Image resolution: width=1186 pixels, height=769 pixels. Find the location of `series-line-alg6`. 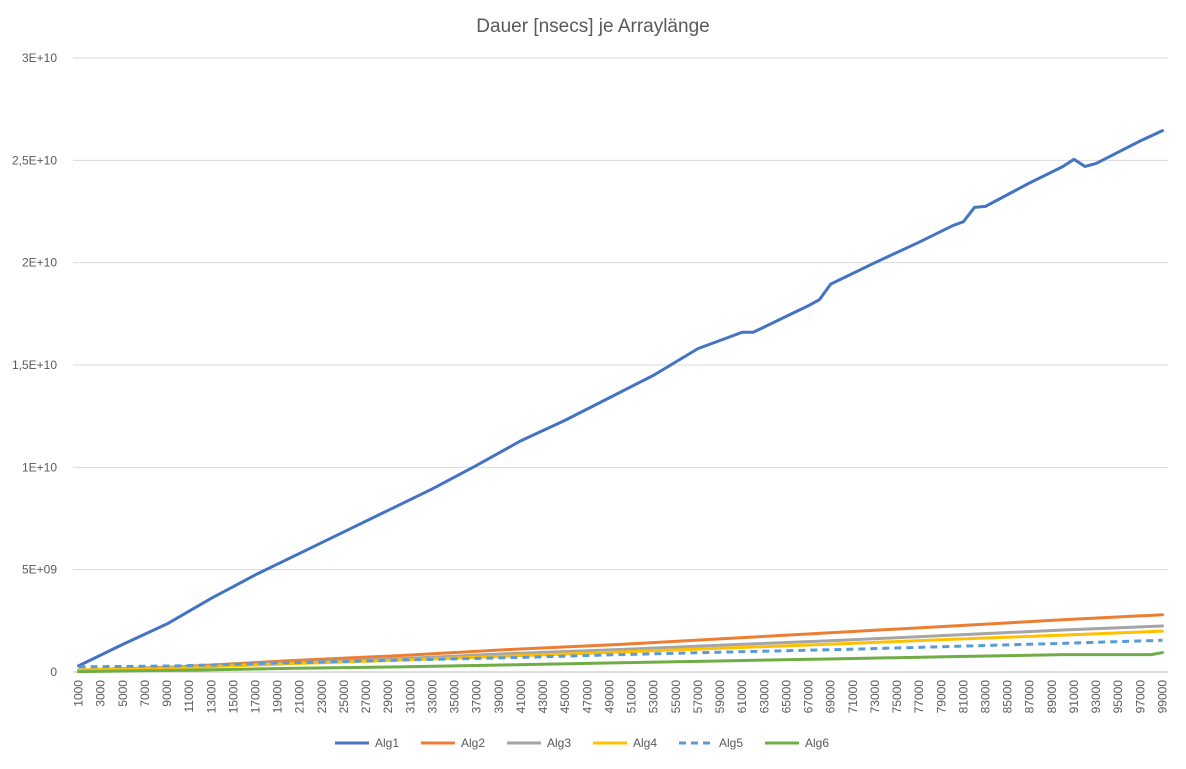

series-line-alg6 is located at coordinates (620, 662).